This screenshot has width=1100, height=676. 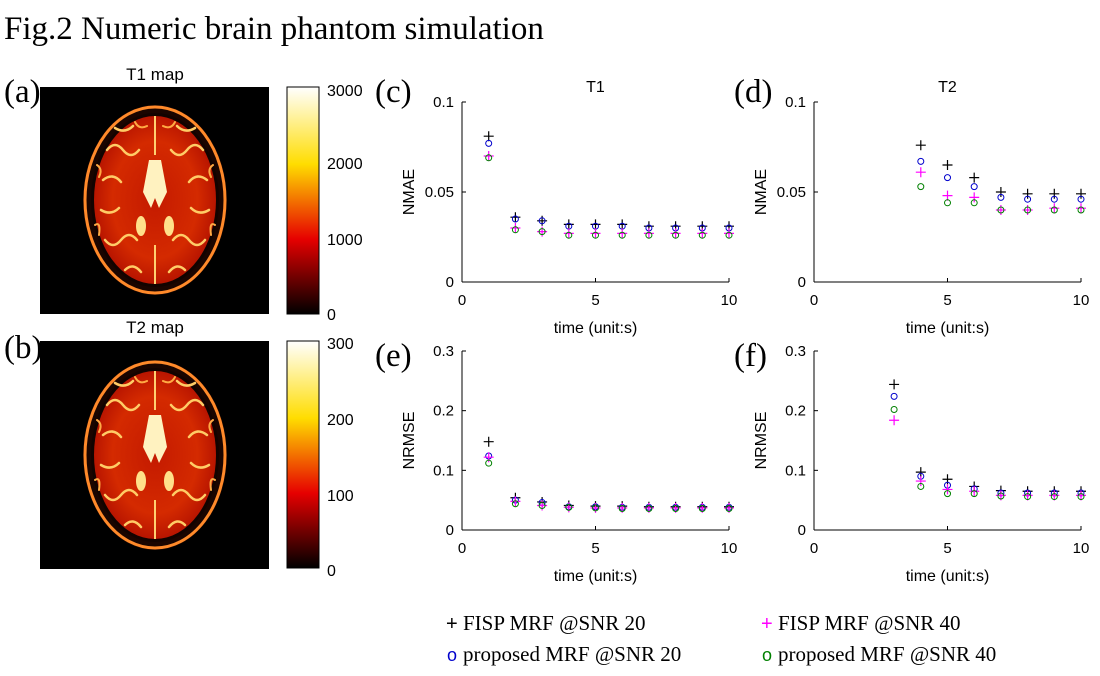 I want to click on legend-marker-fisp-snr20: +, so click(x=452, y=624).